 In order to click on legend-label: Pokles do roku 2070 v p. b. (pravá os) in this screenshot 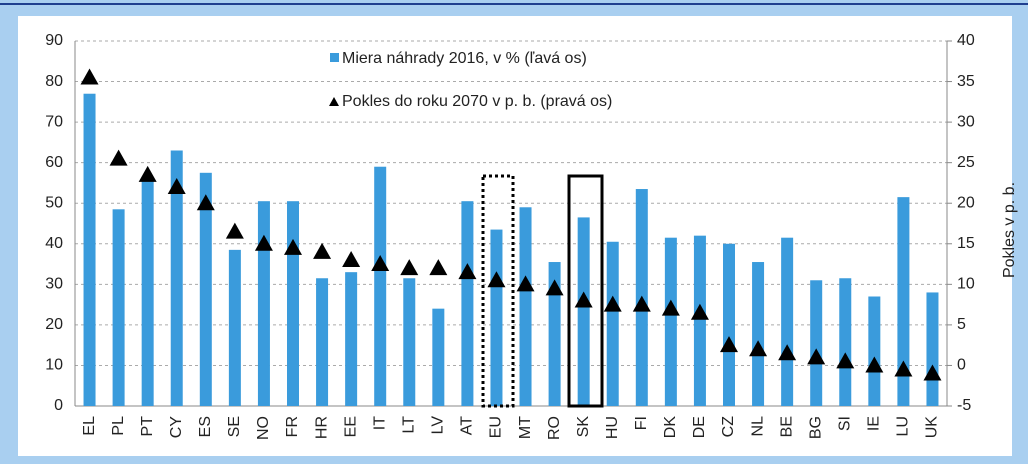, I will do `click(477, 101)`.